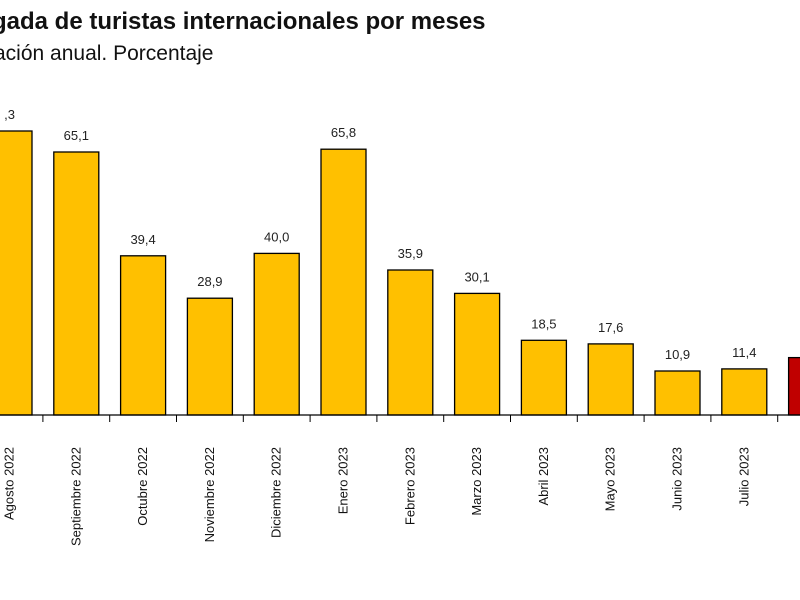  I want to click on bar-value-label: 65,1, so click(76, 135).